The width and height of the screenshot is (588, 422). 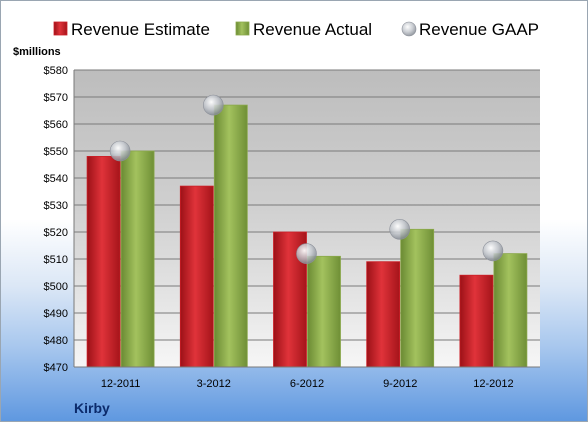 I want to click on y-axis-unit-label: $millions, so click(x=37, y=52).